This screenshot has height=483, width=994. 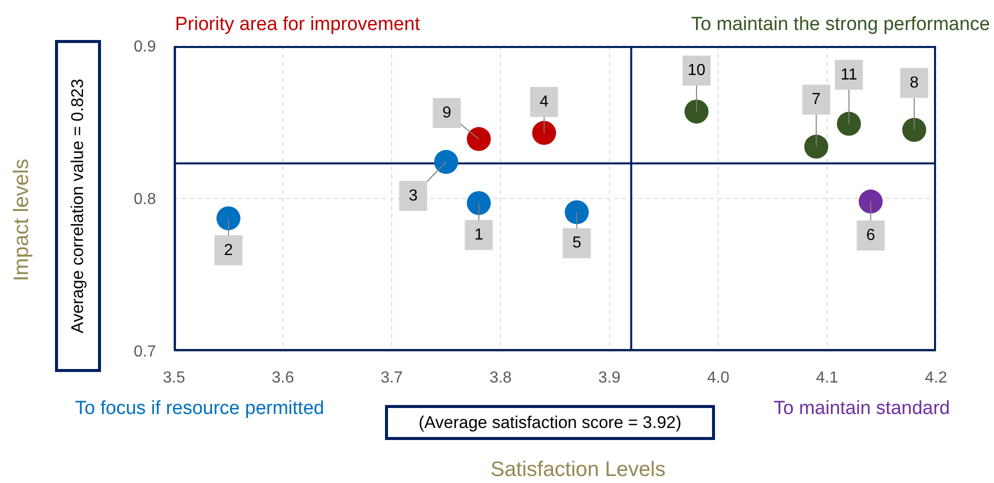 I want to click on annotation: 2, so click(x=228, y=250).